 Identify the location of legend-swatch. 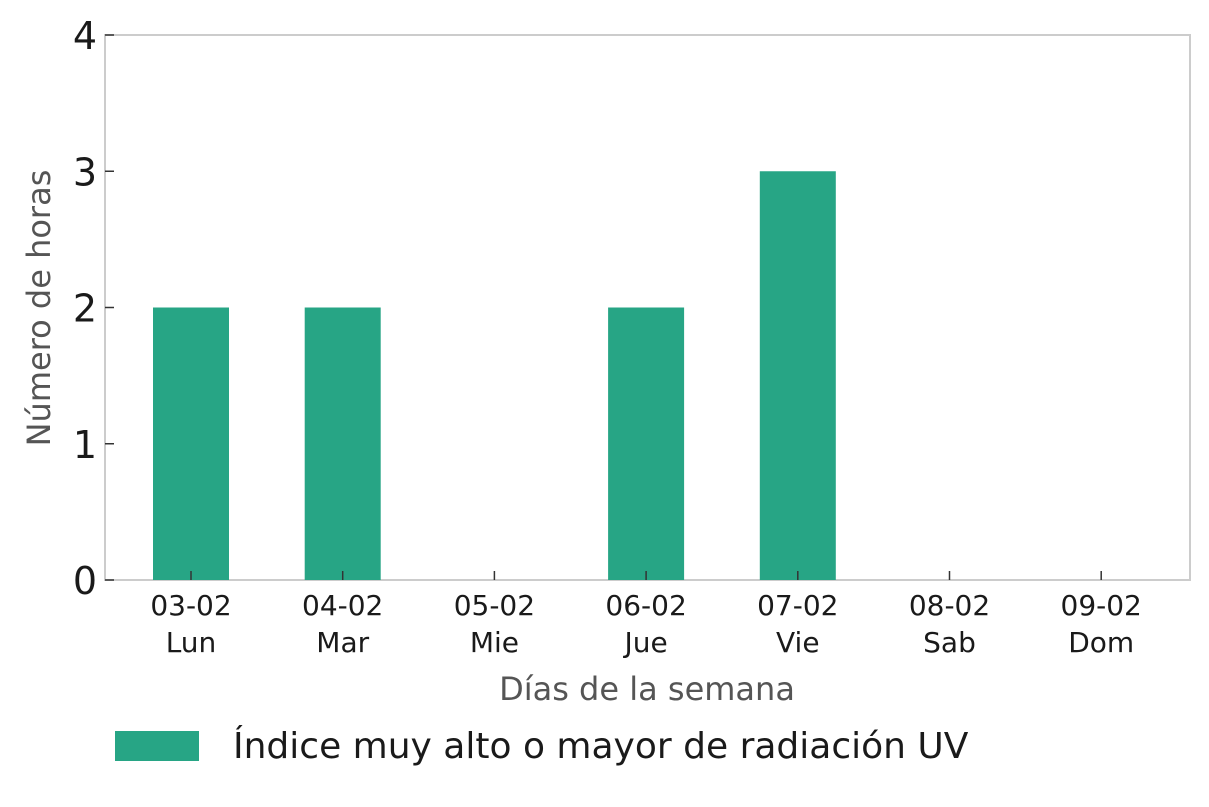
(157, 746).